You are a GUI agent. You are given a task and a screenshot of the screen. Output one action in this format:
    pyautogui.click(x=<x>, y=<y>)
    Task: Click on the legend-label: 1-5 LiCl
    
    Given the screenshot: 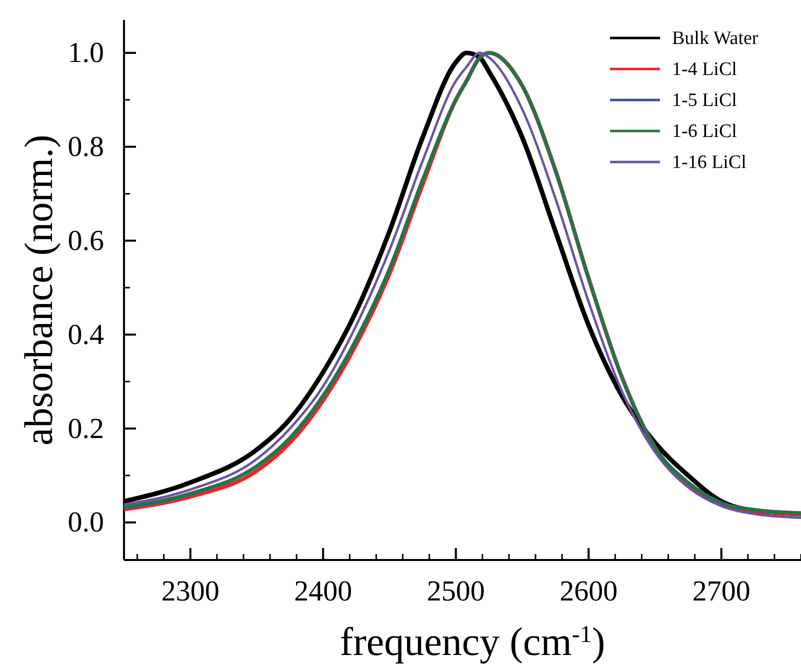 What is the action you would take?
    pyautogui.click(x=704, y=100)
    